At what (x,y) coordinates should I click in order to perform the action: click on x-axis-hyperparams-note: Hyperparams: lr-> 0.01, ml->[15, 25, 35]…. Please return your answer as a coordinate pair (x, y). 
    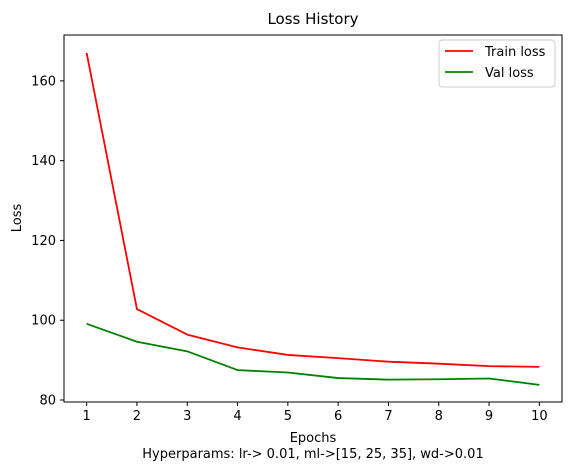
    Looking at the image, I should click on (312, 454).